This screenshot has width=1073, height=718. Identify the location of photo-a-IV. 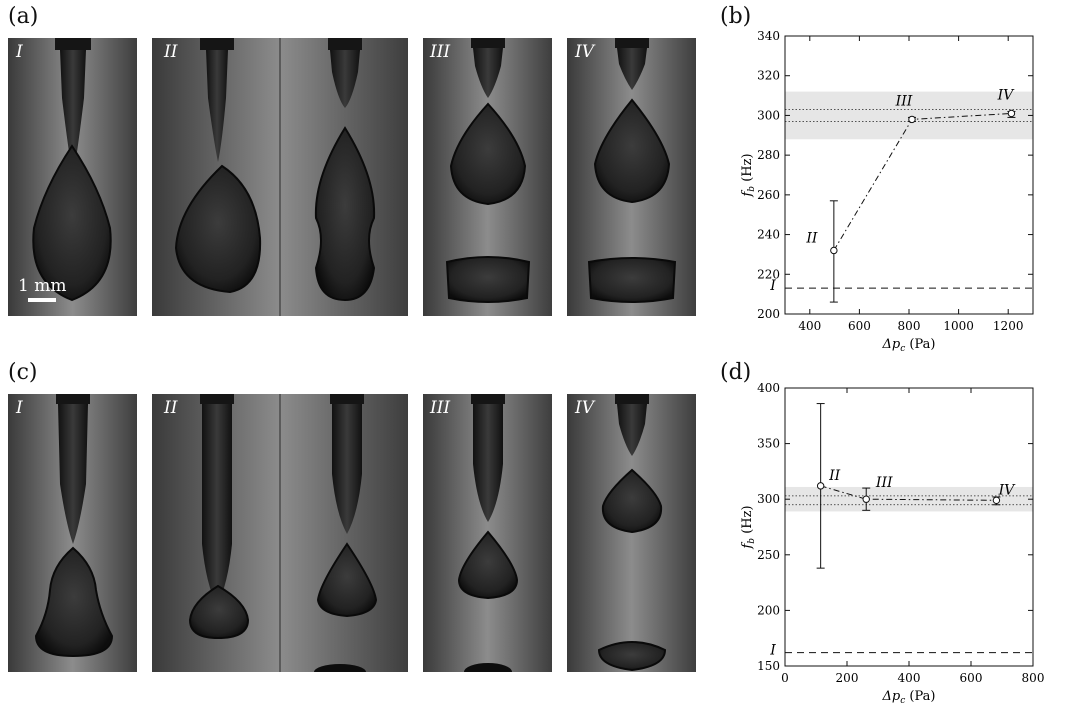
(631, 177).